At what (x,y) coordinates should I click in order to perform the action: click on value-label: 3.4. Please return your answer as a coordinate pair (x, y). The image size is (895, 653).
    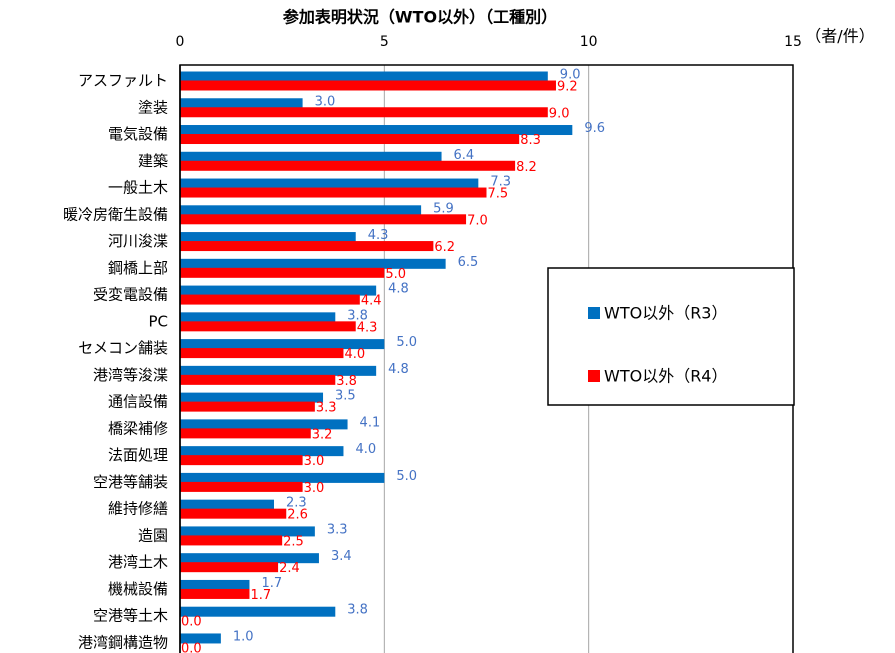
    Looking at the image, I should click on (341, 556).